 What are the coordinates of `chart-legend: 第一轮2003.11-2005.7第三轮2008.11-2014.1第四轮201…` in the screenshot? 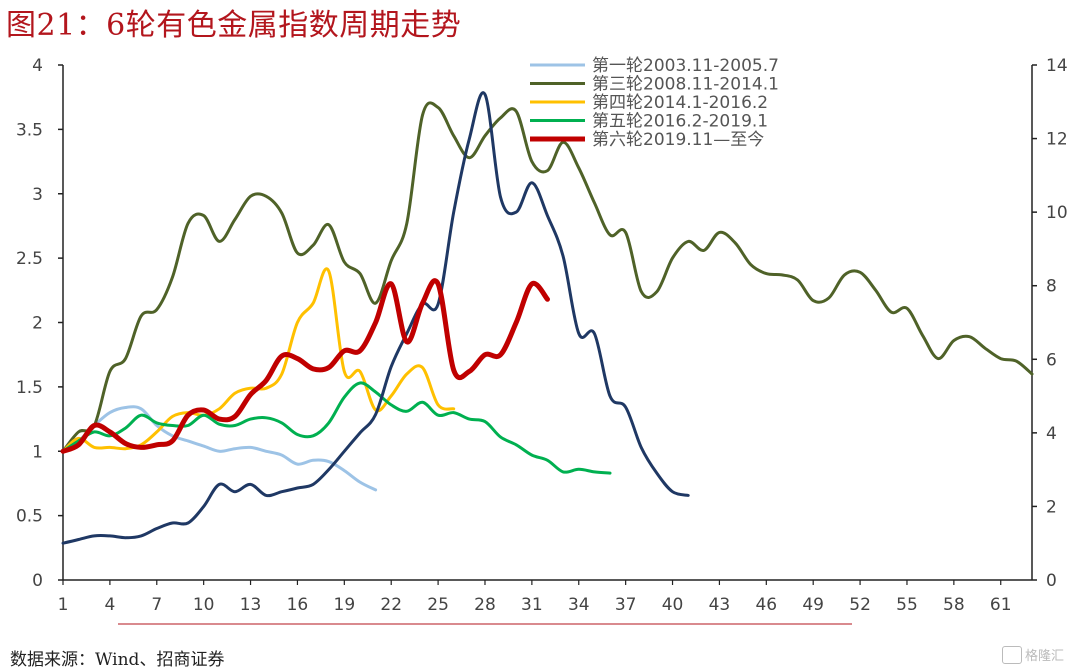 It's located at (654, 103).